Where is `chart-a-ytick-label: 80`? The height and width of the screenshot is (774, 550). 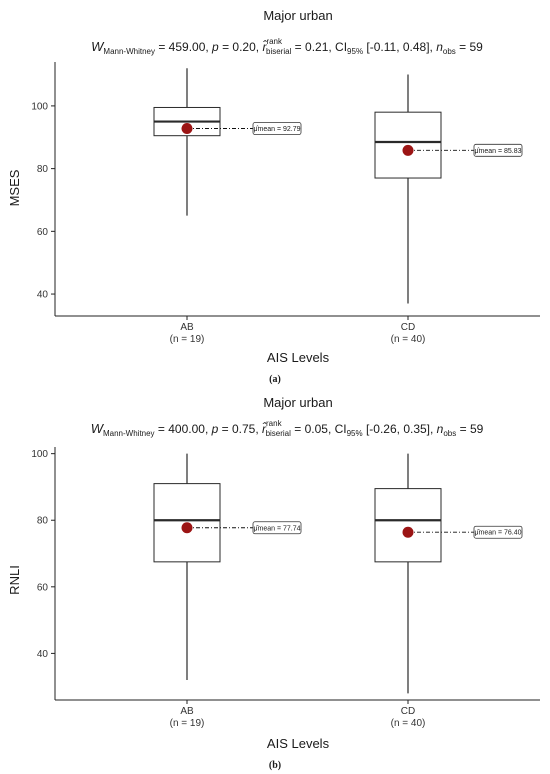
chart-a-ytick-label: 80 is located at coordinates (43, 169).